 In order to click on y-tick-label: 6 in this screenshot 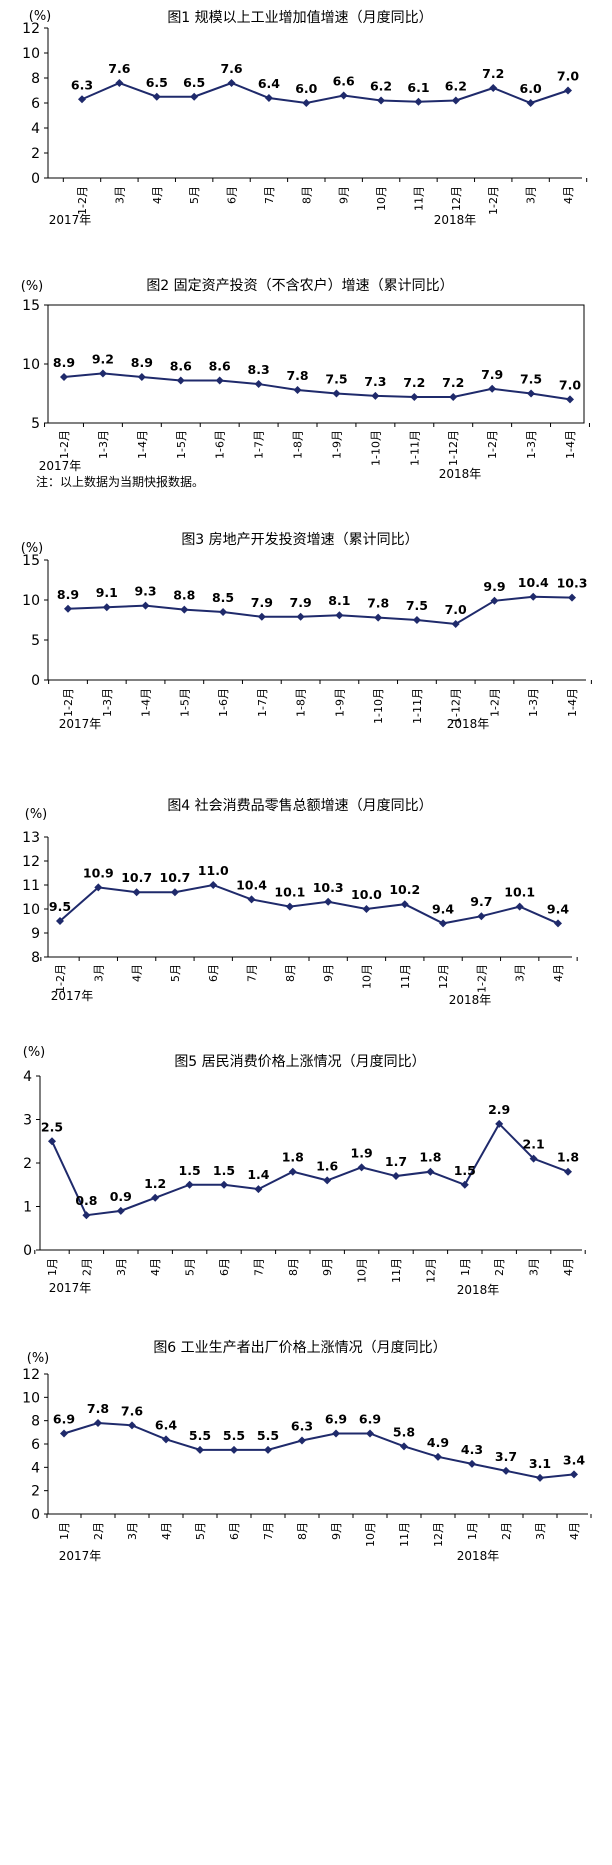, I will do `click(35, 104)`.